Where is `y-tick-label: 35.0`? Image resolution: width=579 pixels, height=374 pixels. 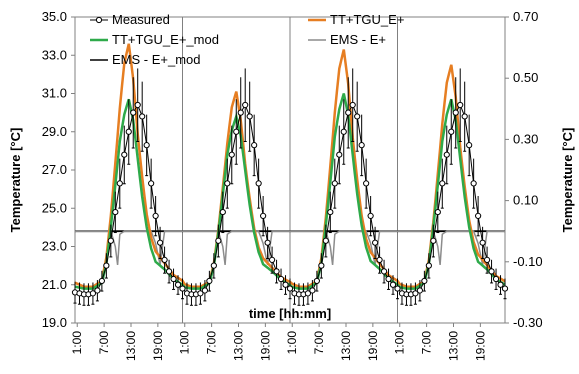 y-tick-label: 35.0 is located at coordinates (54, 16).